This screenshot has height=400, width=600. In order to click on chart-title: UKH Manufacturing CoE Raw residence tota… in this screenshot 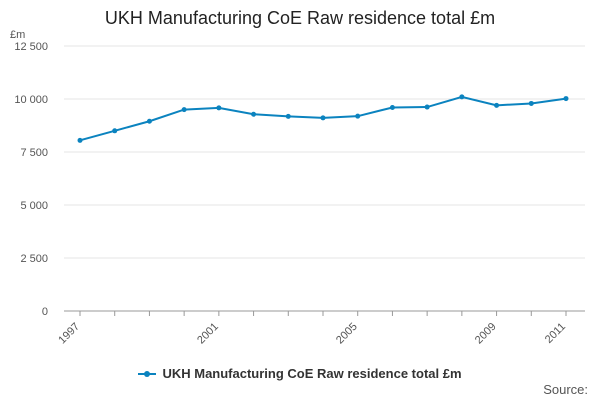, I will do `click(300, 18)`.